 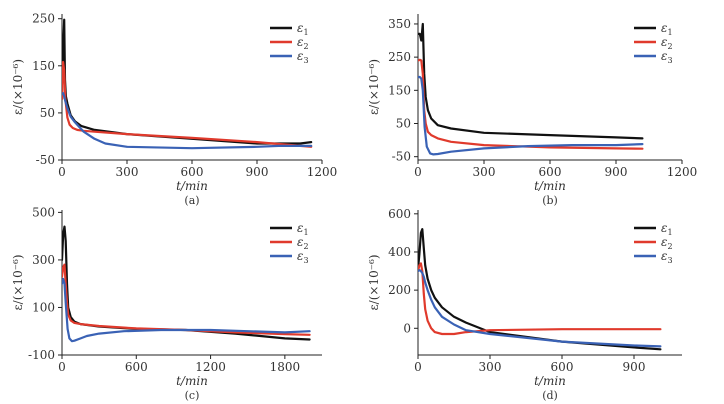 I want to click on y-tick-label: 300, so click(x=43, y=260).